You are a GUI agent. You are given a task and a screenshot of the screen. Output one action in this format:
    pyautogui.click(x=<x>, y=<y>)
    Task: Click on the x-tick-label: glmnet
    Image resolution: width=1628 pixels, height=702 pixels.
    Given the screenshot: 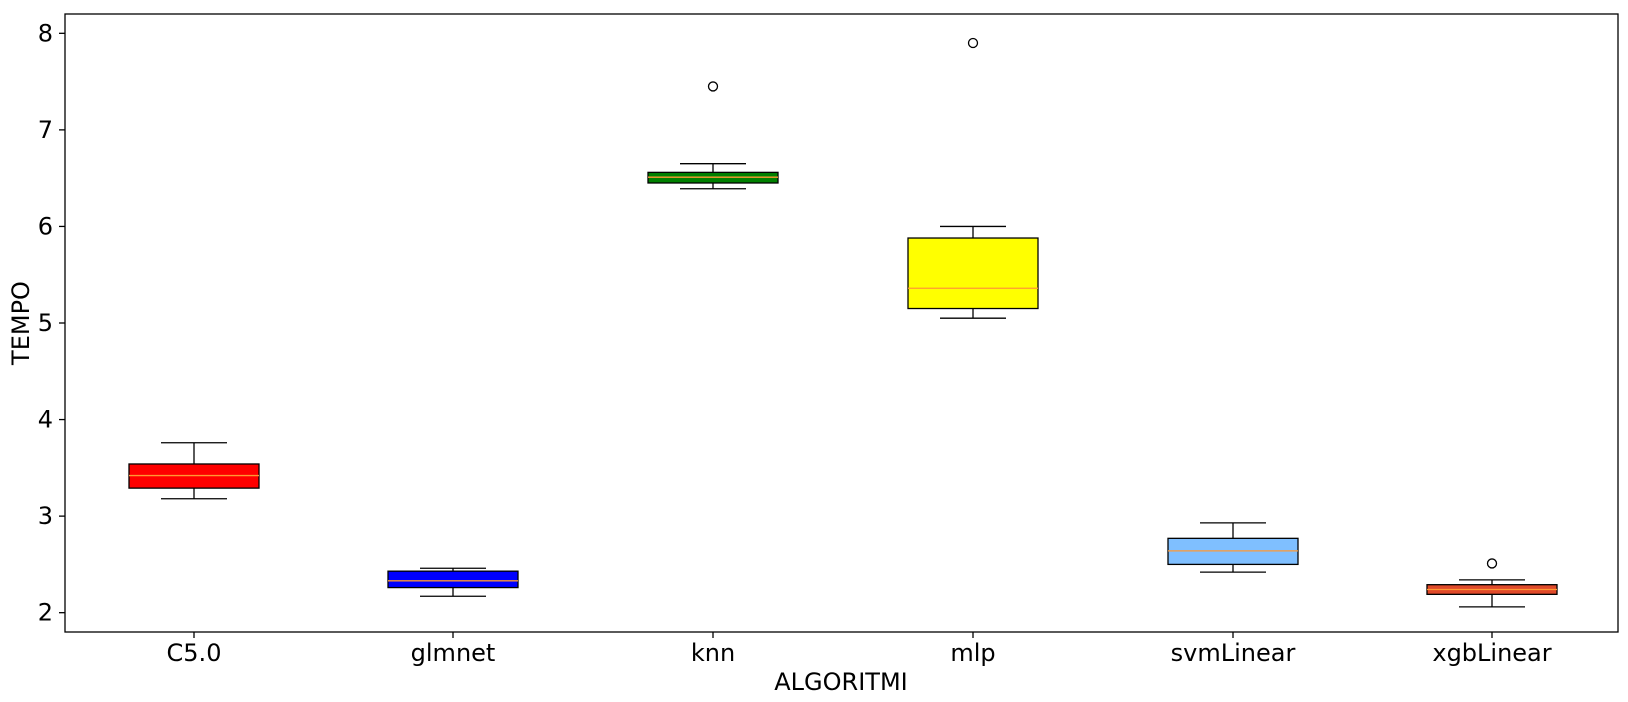 What is the action you would take?
    pyautogui.click(x=453, y=653)
    